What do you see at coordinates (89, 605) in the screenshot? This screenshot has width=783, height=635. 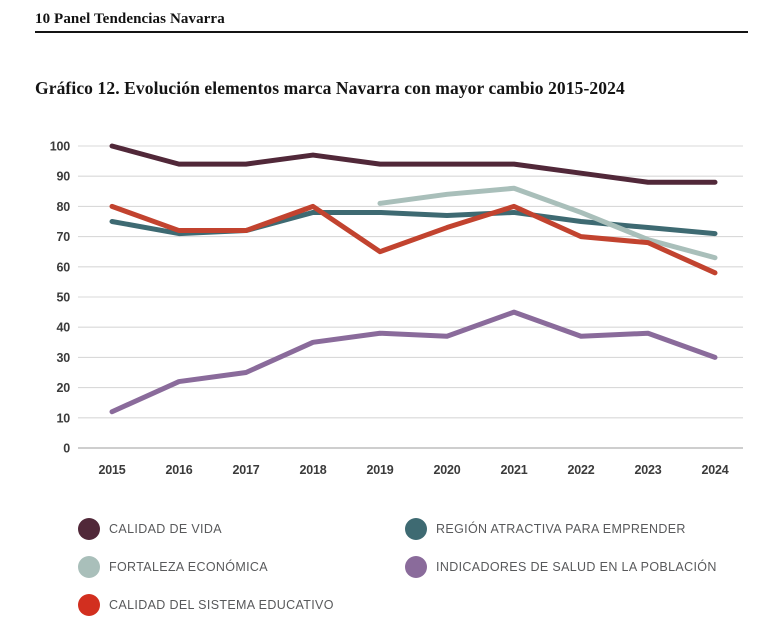 I see `legend-dot-calidad-sistema-educativo` at bounding box center [89, 605].